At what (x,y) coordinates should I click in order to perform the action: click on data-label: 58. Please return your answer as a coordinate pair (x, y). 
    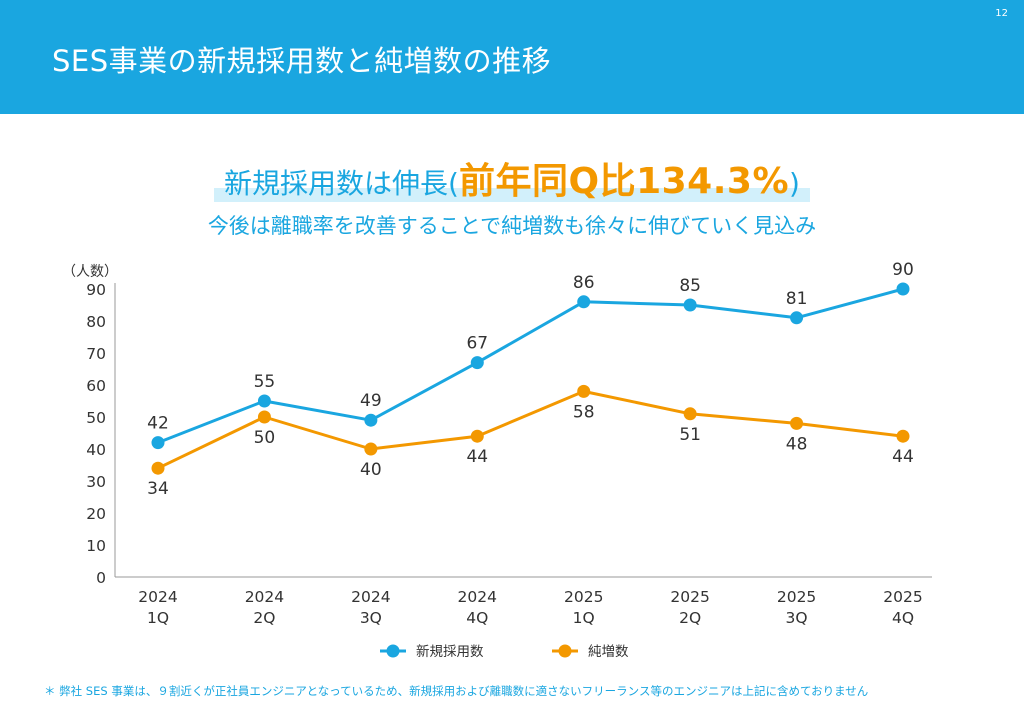
    Looking at the image, I should click on (584, 412).